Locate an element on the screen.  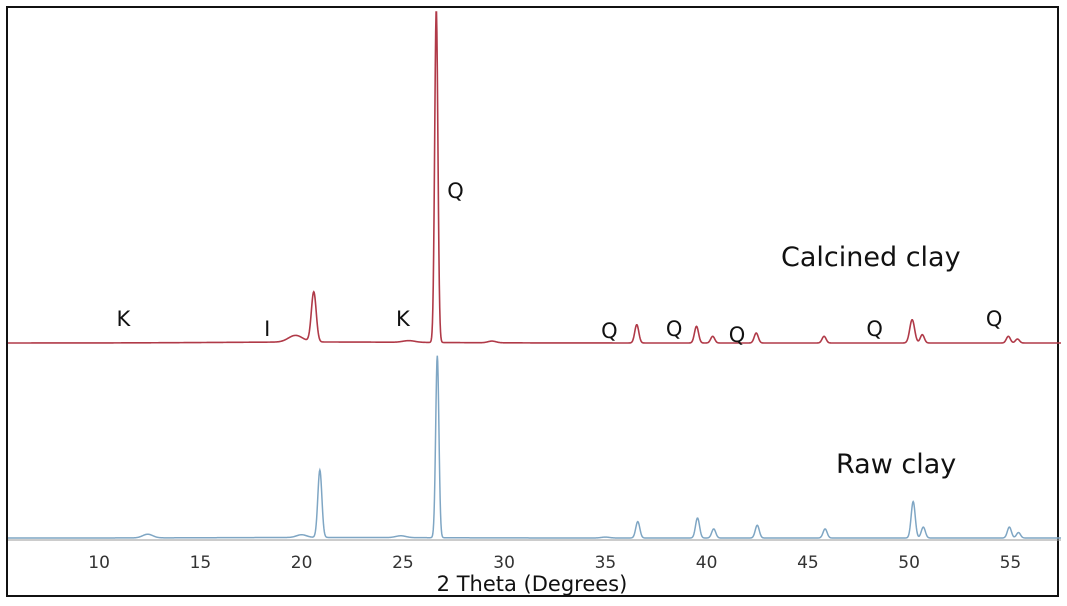
x-tick-label-10: 10 is located at coordinates (99, 563).